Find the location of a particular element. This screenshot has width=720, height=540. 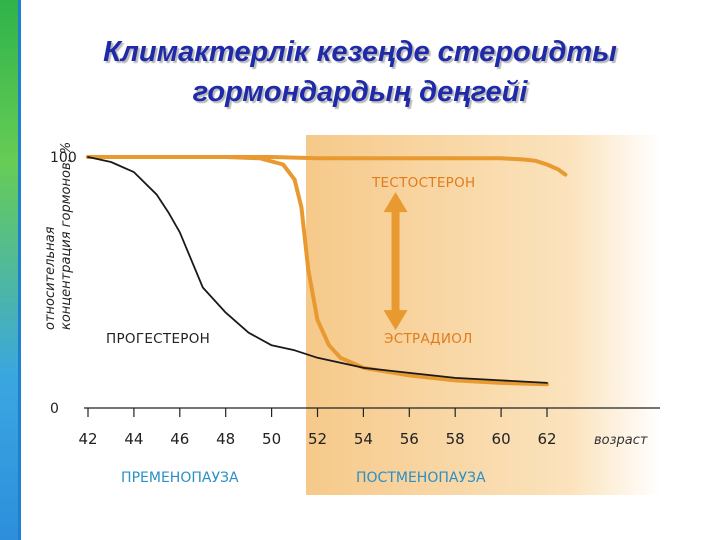

x-tick-label-62: 62 is located at coordinates (546, 439).